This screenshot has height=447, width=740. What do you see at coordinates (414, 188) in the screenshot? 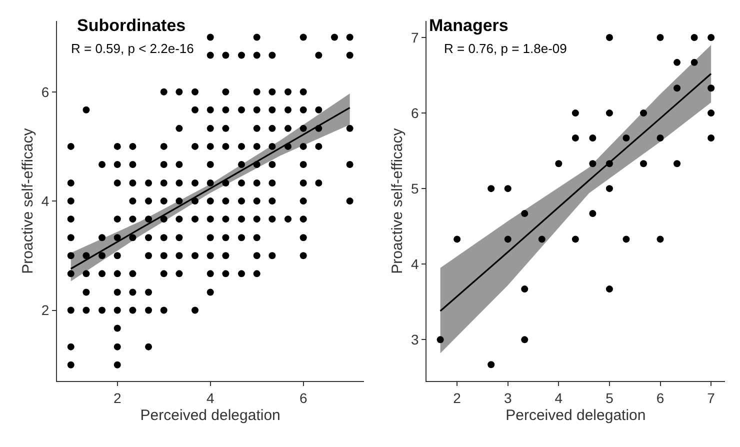
I see `y-tick-label: 5` at bounding box center [414, 188].